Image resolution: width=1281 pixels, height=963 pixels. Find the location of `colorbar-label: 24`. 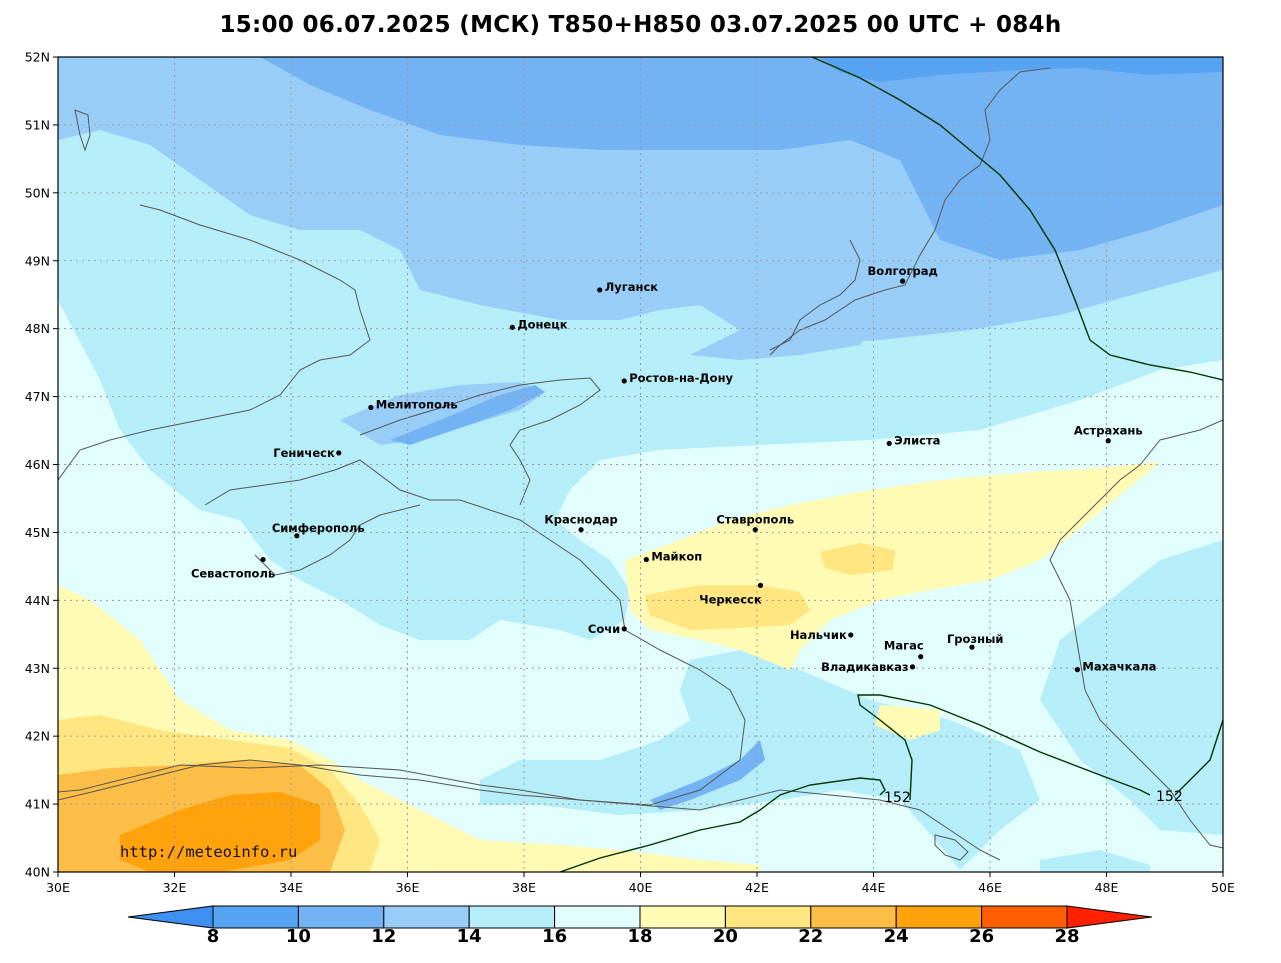

colorbar-label: 24 is located at coordinates (896, 936).